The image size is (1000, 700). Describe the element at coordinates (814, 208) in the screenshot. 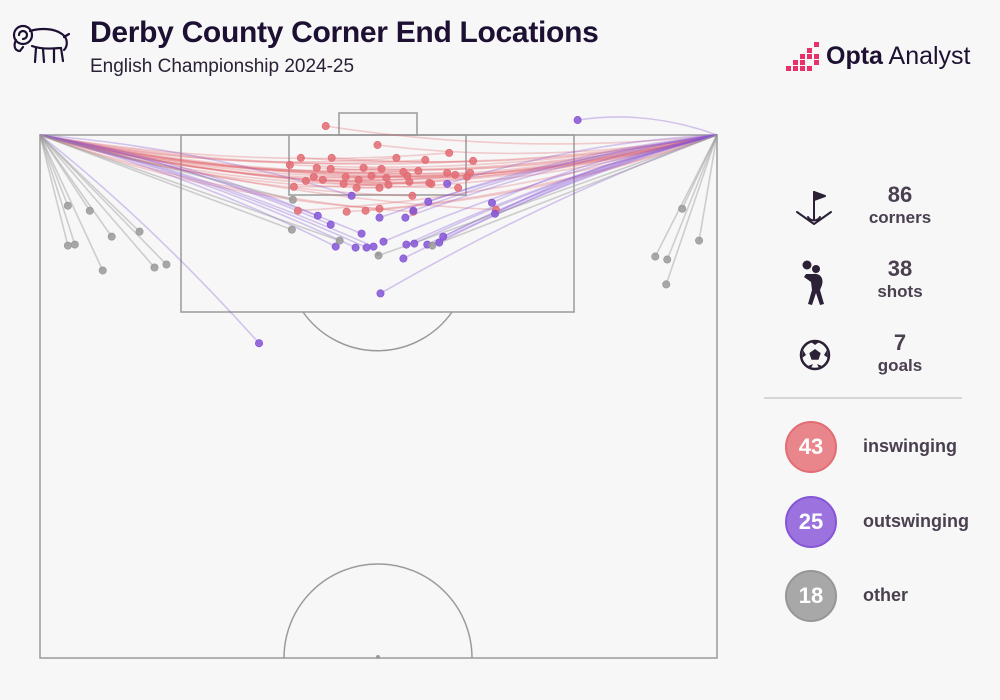

I see `corner-flag-icon` at that location.